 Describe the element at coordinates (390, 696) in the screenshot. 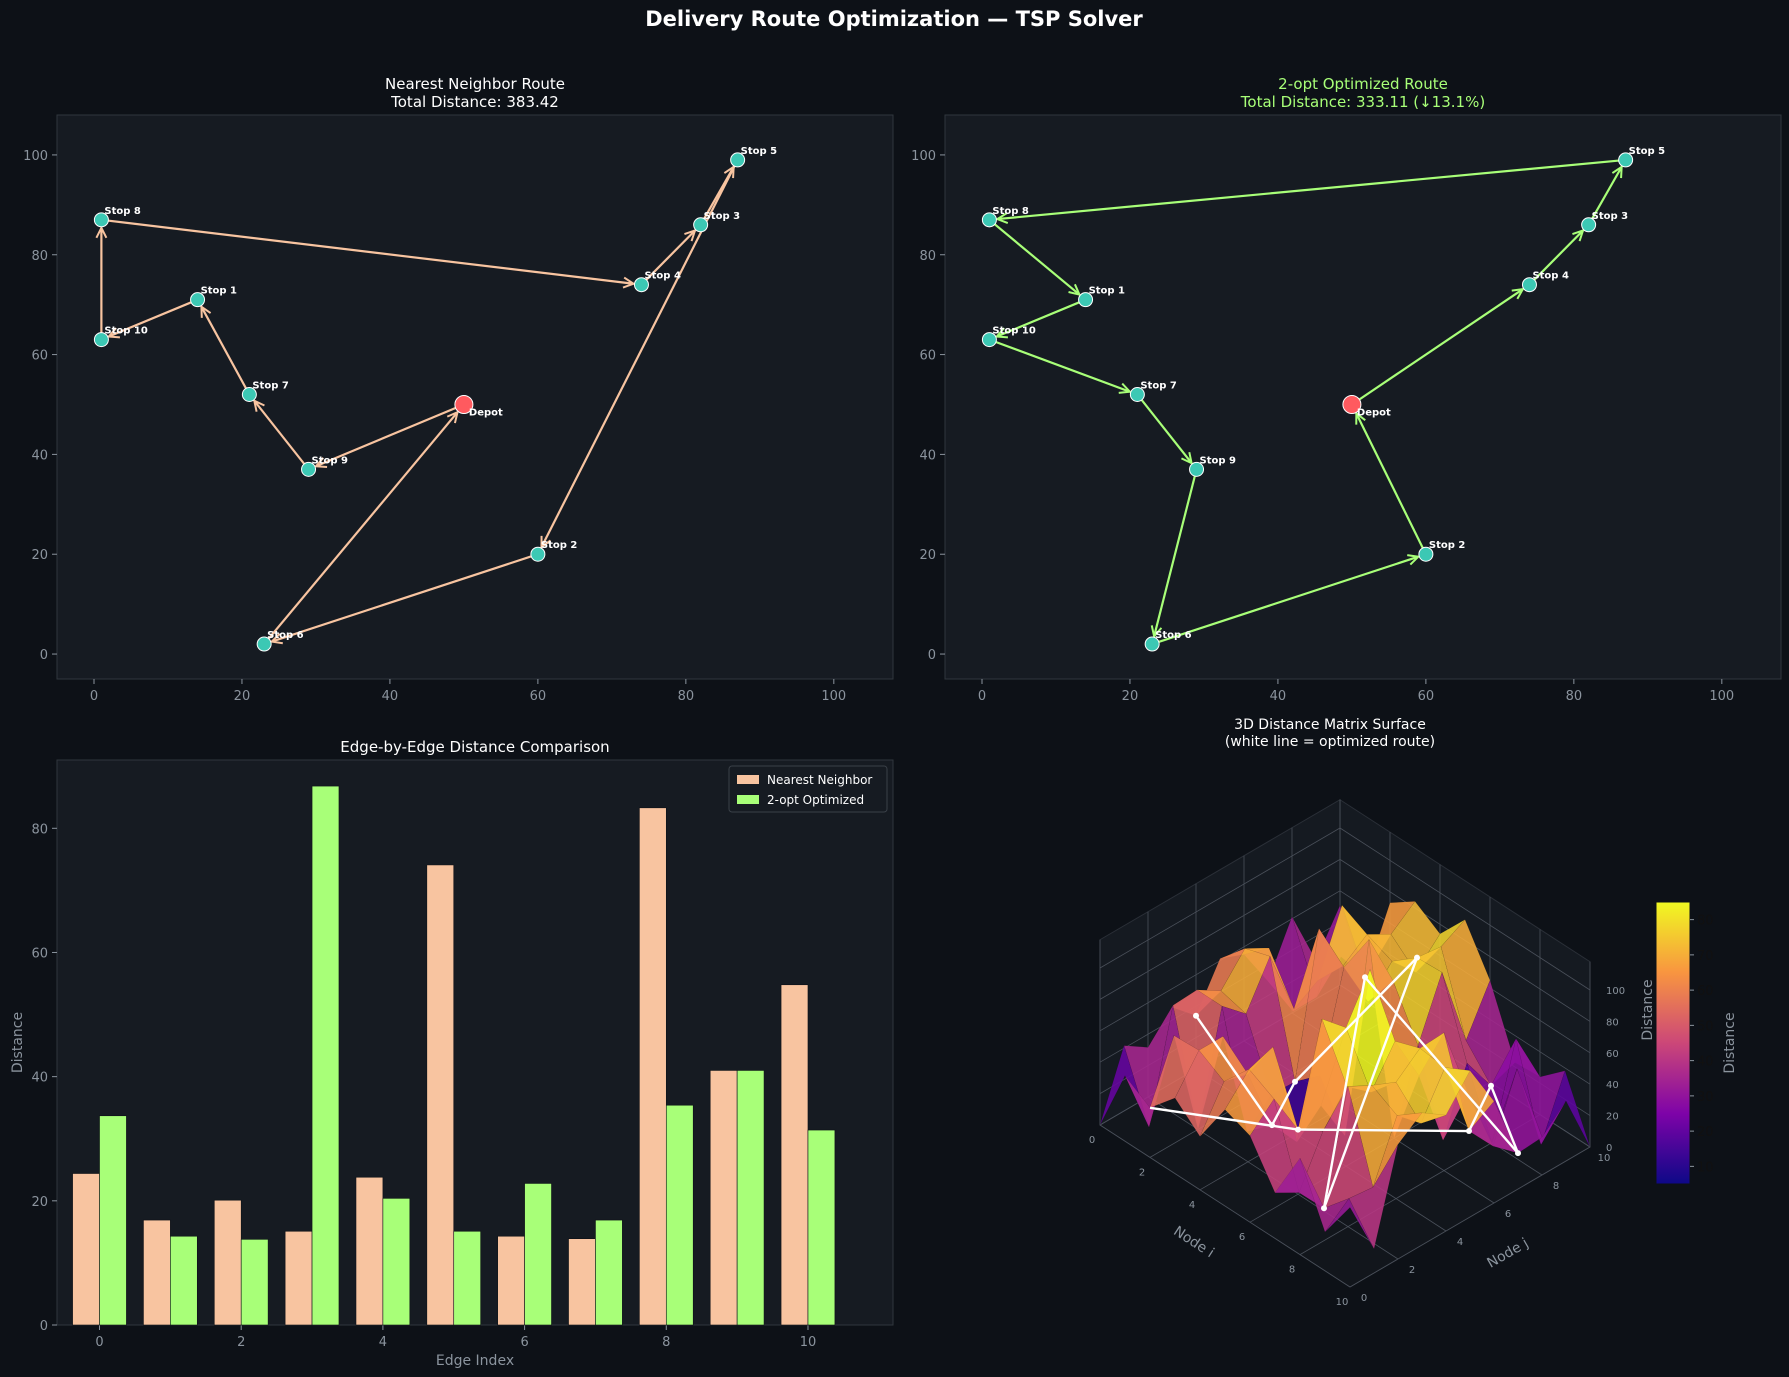

I see `x-tick-label: 40` at that location.